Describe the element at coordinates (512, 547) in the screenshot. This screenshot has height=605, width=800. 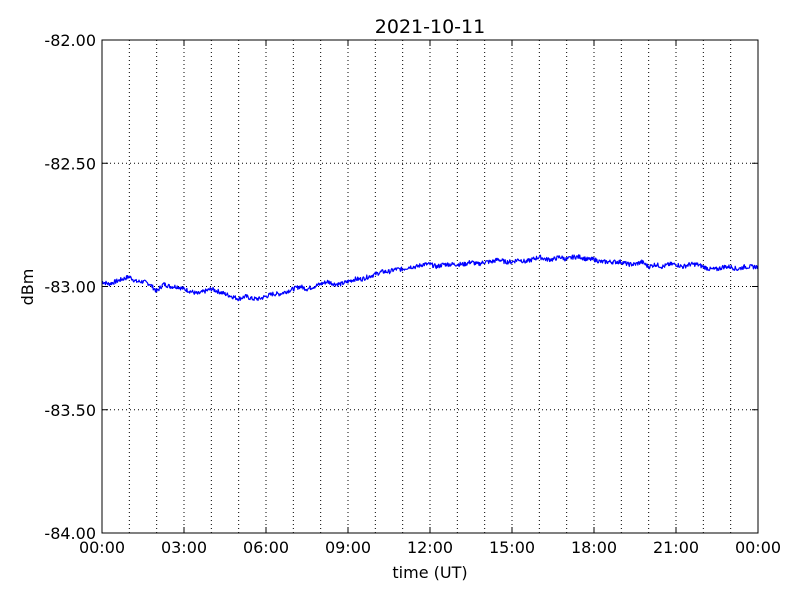
I see `x-tick-label: 15:00` at that location.